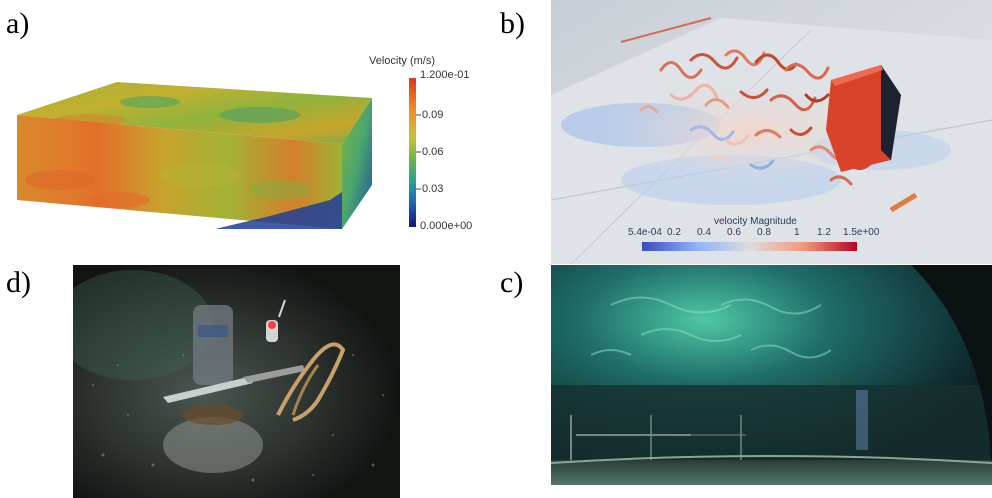 This screenshot has width=992, height=498. I want to click on panel-label-b: b), so click(512, 23).